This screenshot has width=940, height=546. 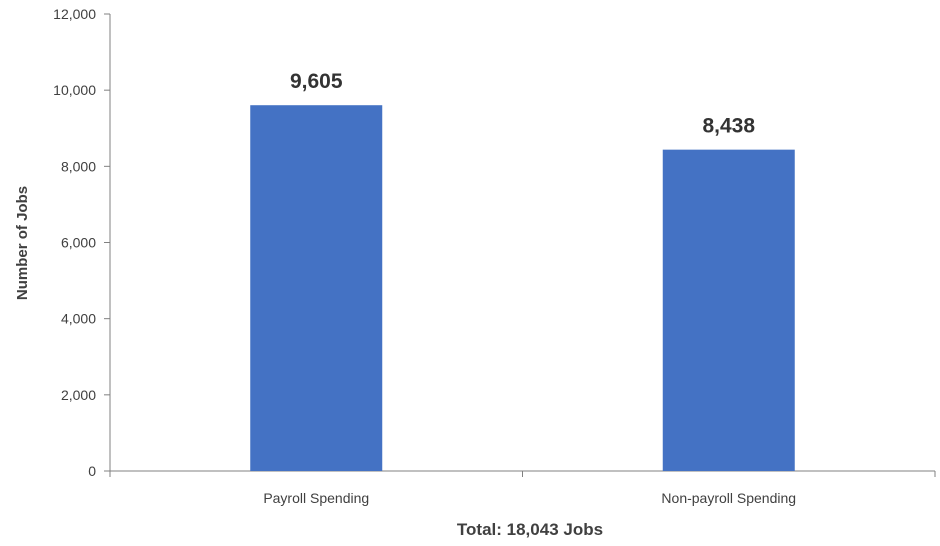 I want to click on y-tick-label: 8,000, so click(x=78, y=166).